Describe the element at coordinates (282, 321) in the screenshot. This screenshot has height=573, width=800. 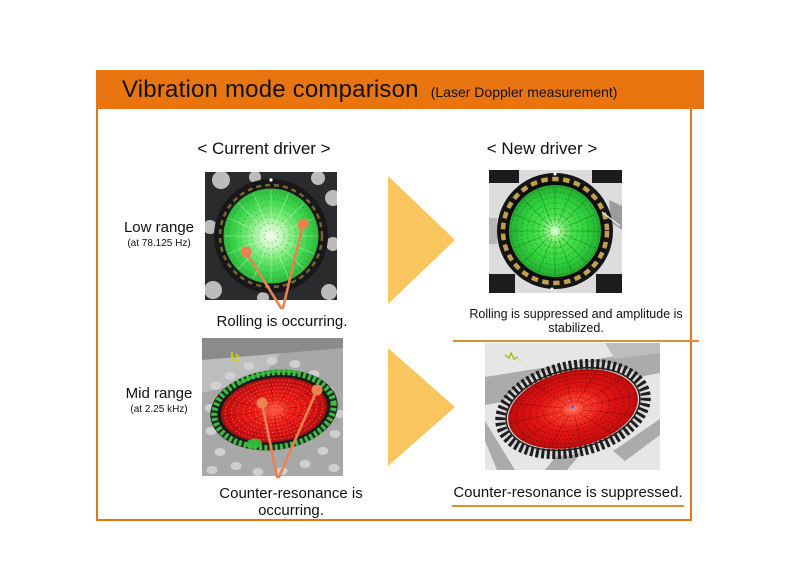
I see `caption-low-current: Rolling is occurring.` at that location.